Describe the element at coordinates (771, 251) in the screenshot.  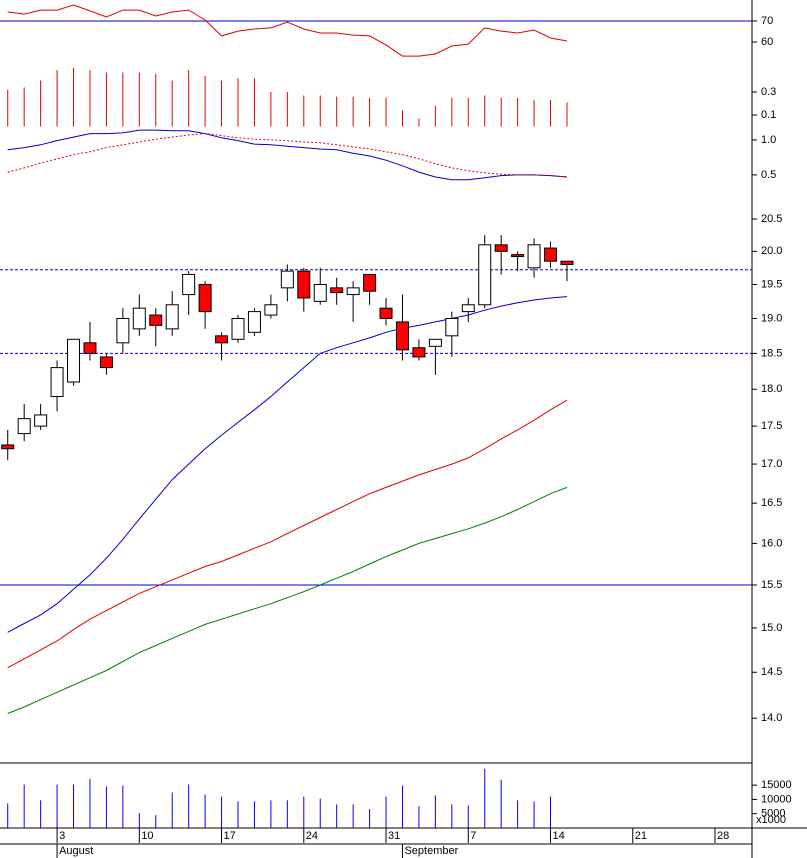
I see `y-tick-label: 20.0` at that location.